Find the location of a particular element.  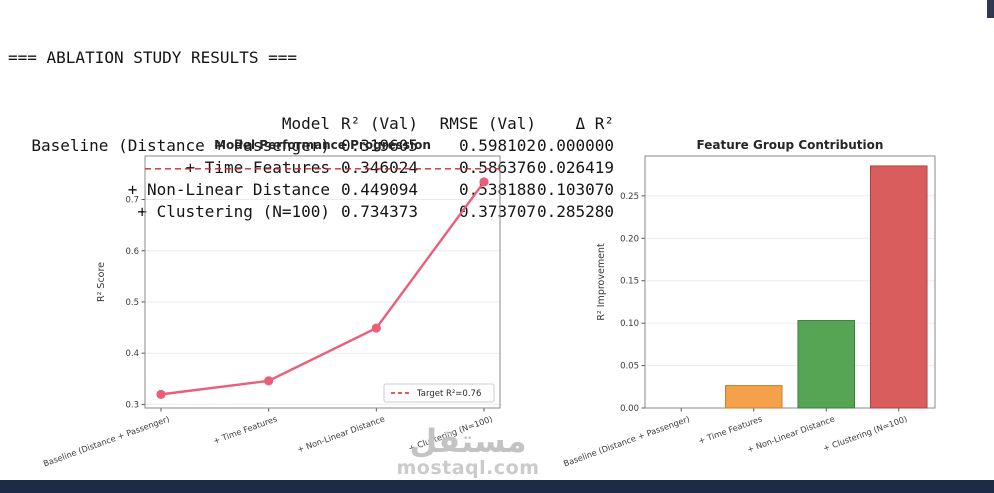

y-tick-label: 0.6 is located at coordinates (132, 252).